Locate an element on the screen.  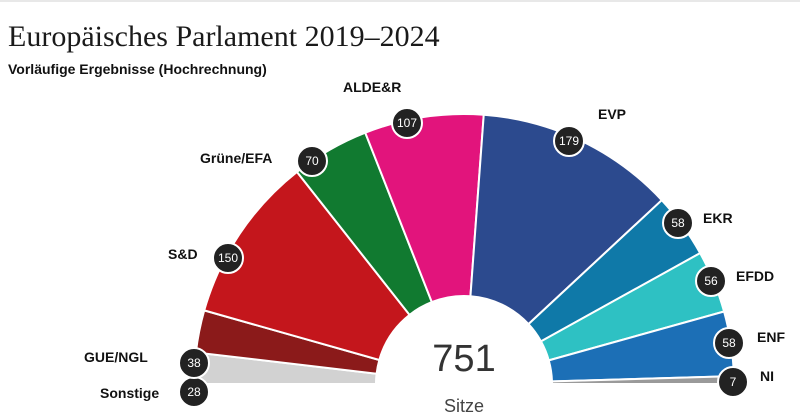
badge-value-ni: 7 is located at coordinates (733, 382).